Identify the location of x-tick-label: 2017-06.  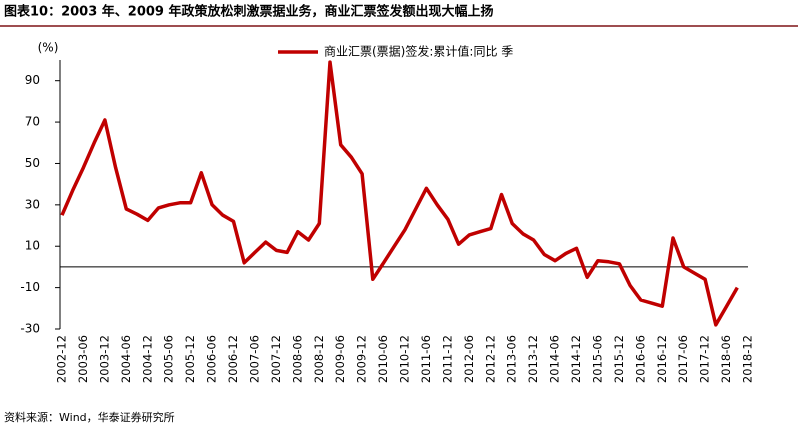
(683, 359).